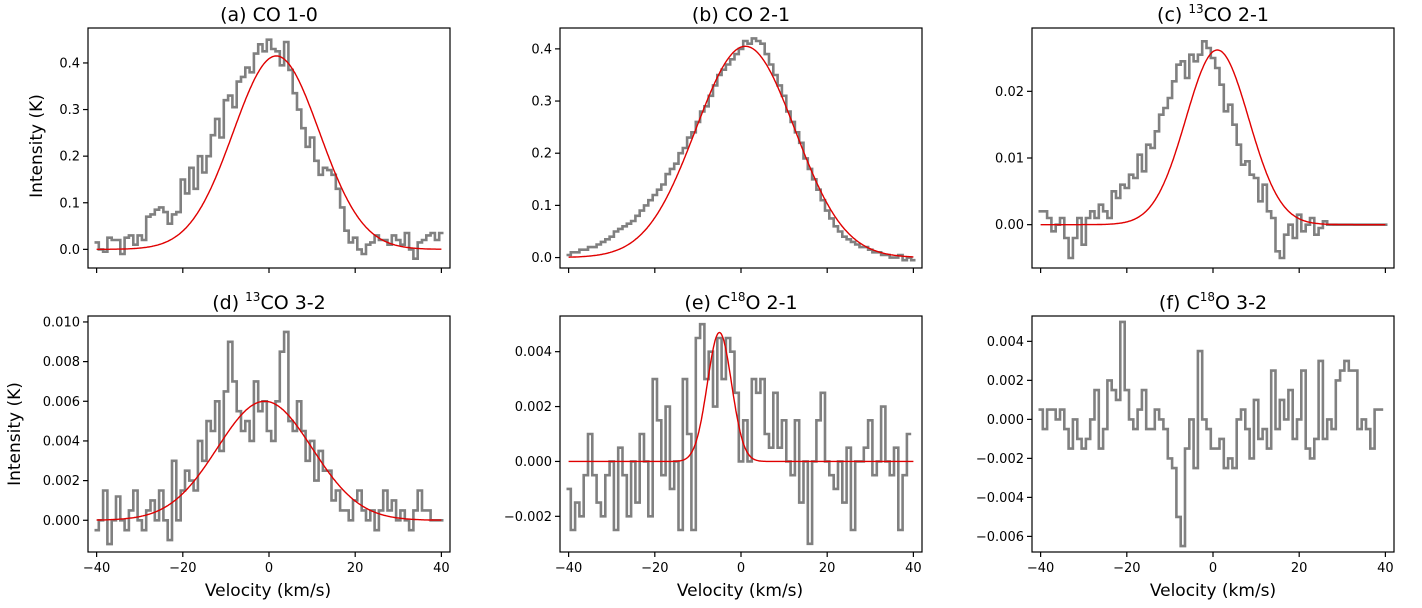 Image resolution: width=1422 pixels, height=608 pixels. Describe the element at coordinates (61, 322) in the screenshot. I see `y-tick-label: 0.010` at that location.